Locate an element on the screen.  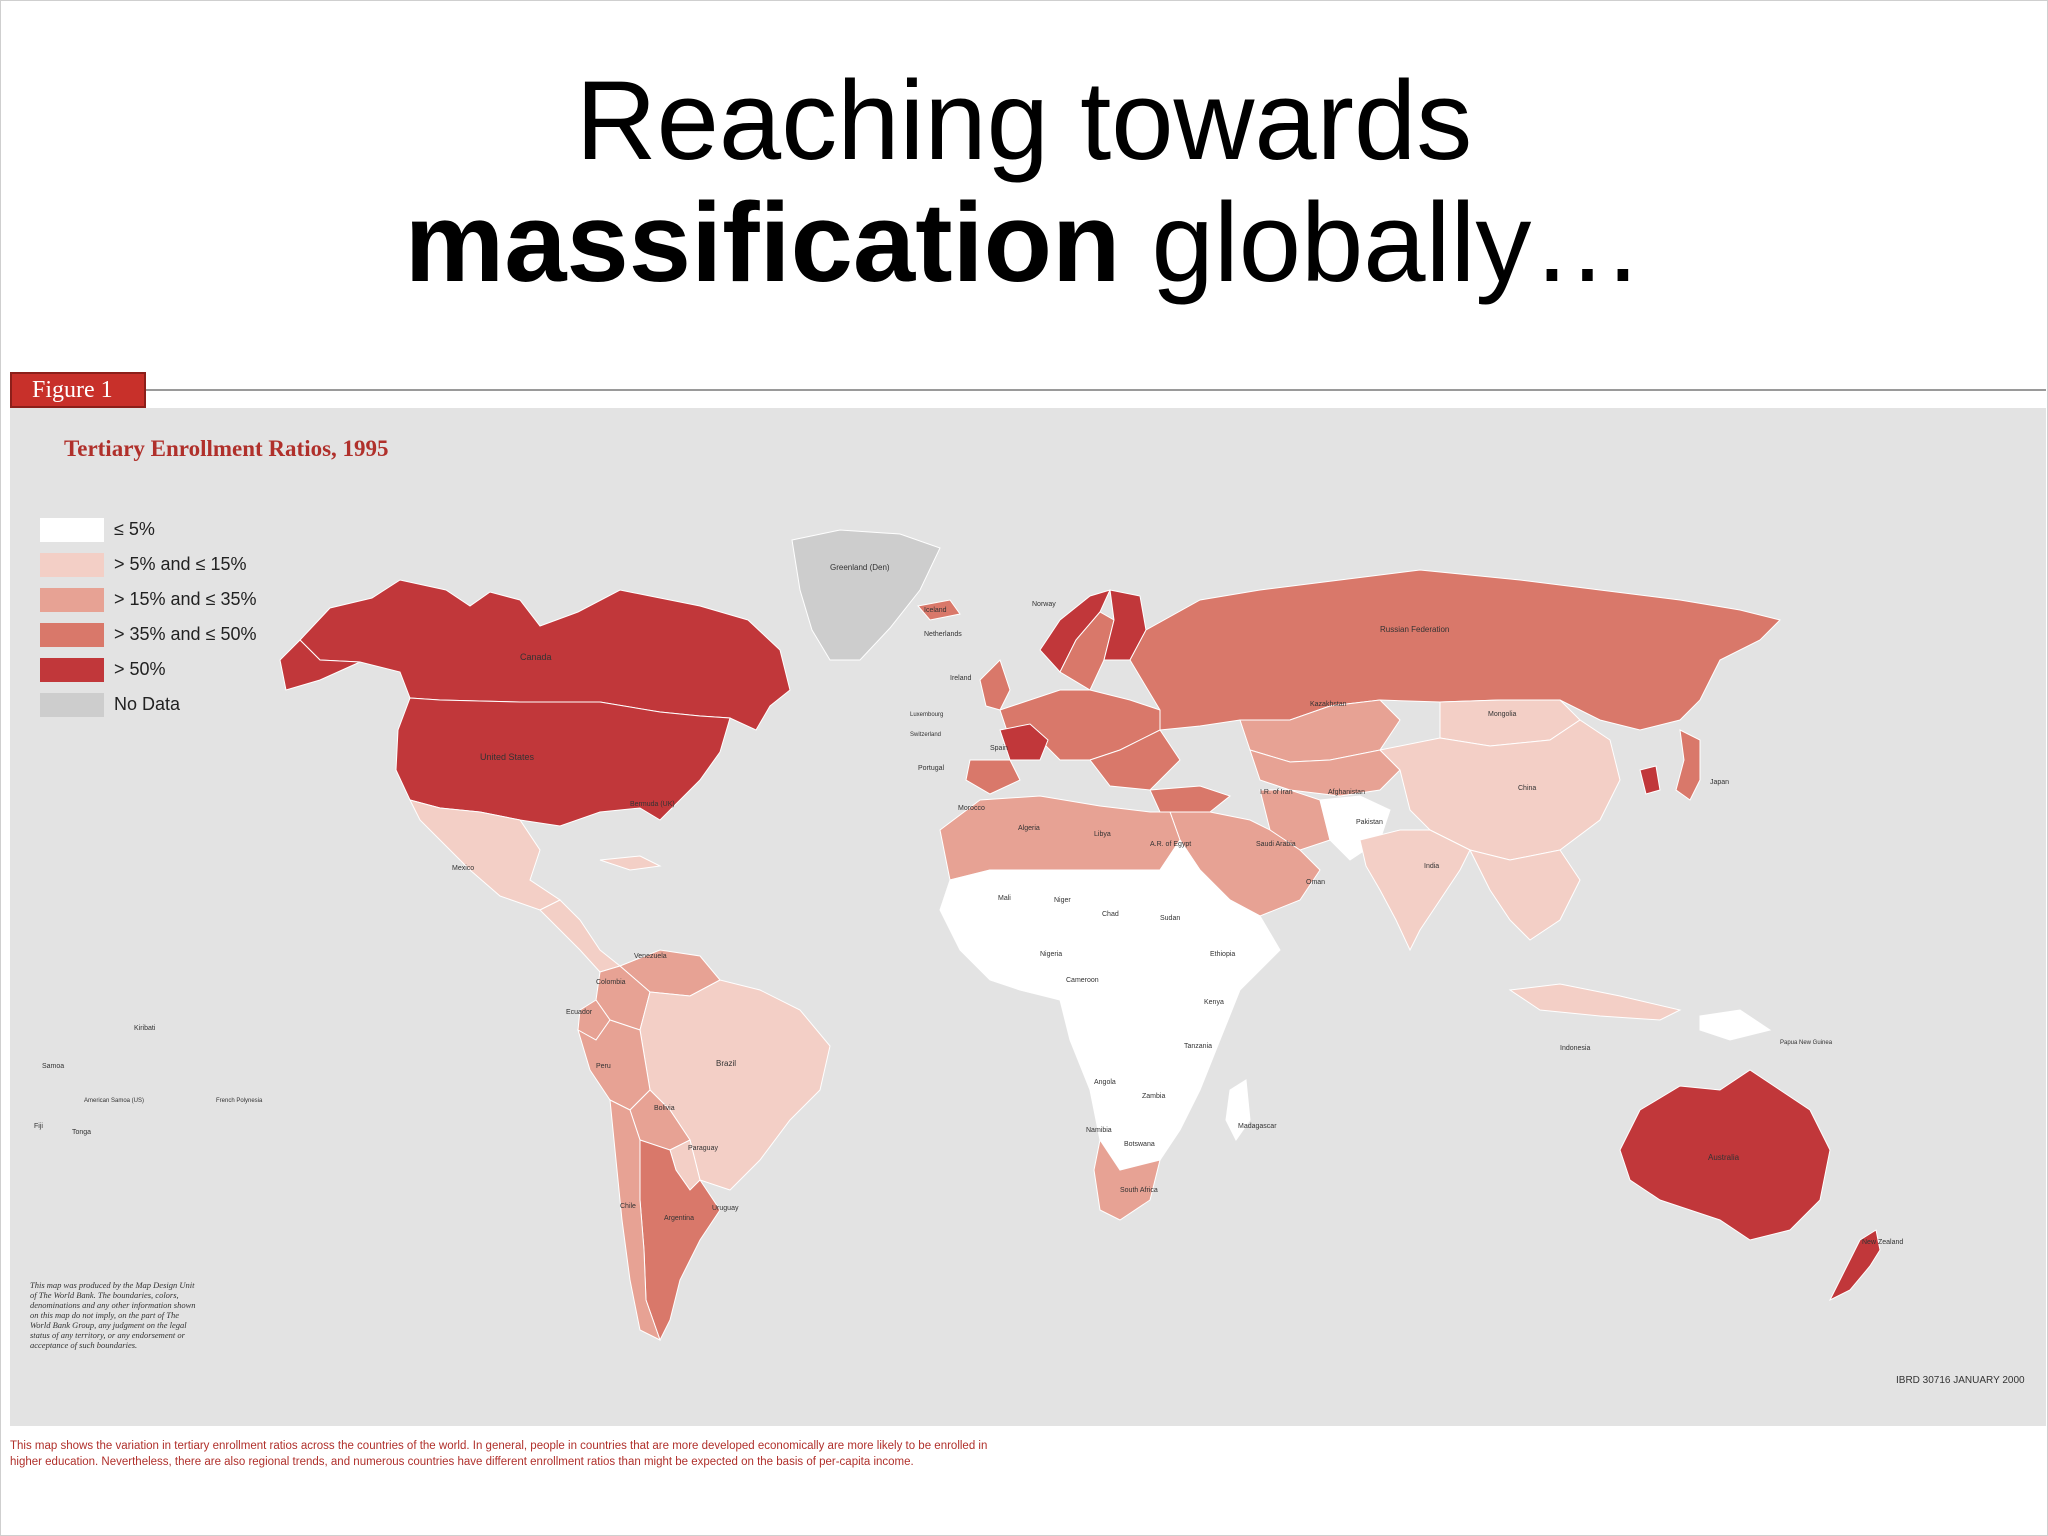
map-label-canada: Canada is located at coordinates (536, 657).